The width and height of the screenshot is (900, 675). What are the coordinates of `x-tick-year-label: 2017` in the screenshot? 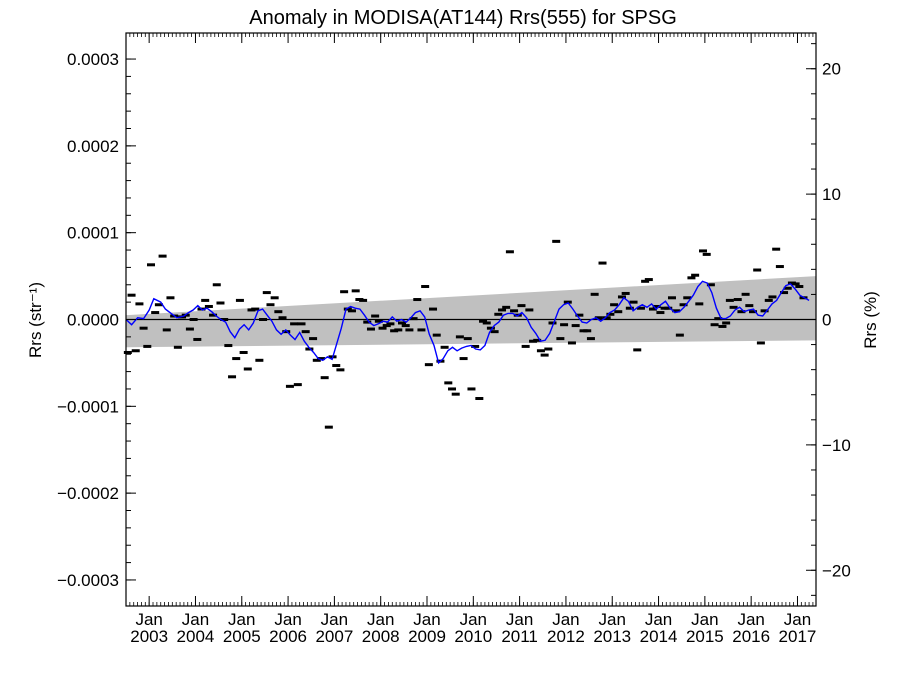 It's located at (798, 636).